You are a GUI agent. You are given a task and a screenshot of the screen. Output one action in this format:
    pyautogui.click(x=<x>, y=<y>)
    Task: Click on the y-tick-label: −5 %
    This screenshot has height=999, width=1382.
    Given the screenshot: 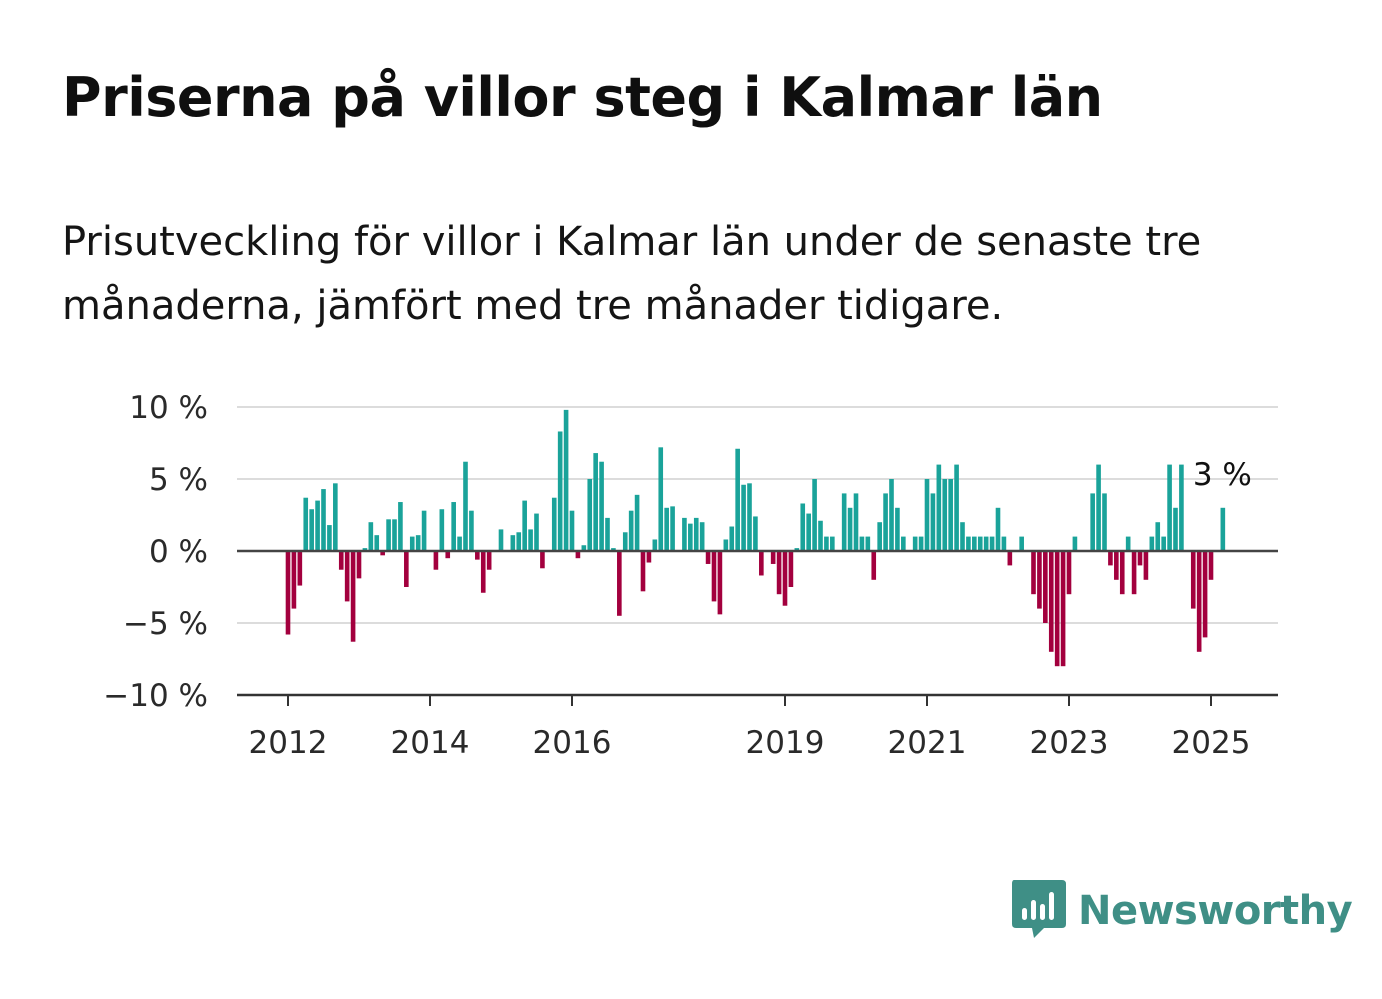 What is the action you would take?
    pyautogui.click(x=165, y=624)
    